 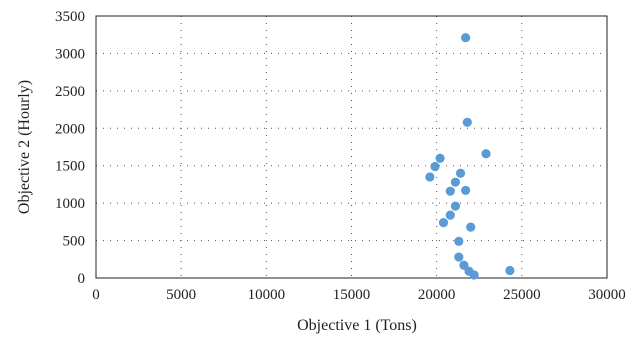 What do you see at coordinates (522, 295) in the screenshot?
I see `x-tick-label: 25000` at bounding box center [522, 295].